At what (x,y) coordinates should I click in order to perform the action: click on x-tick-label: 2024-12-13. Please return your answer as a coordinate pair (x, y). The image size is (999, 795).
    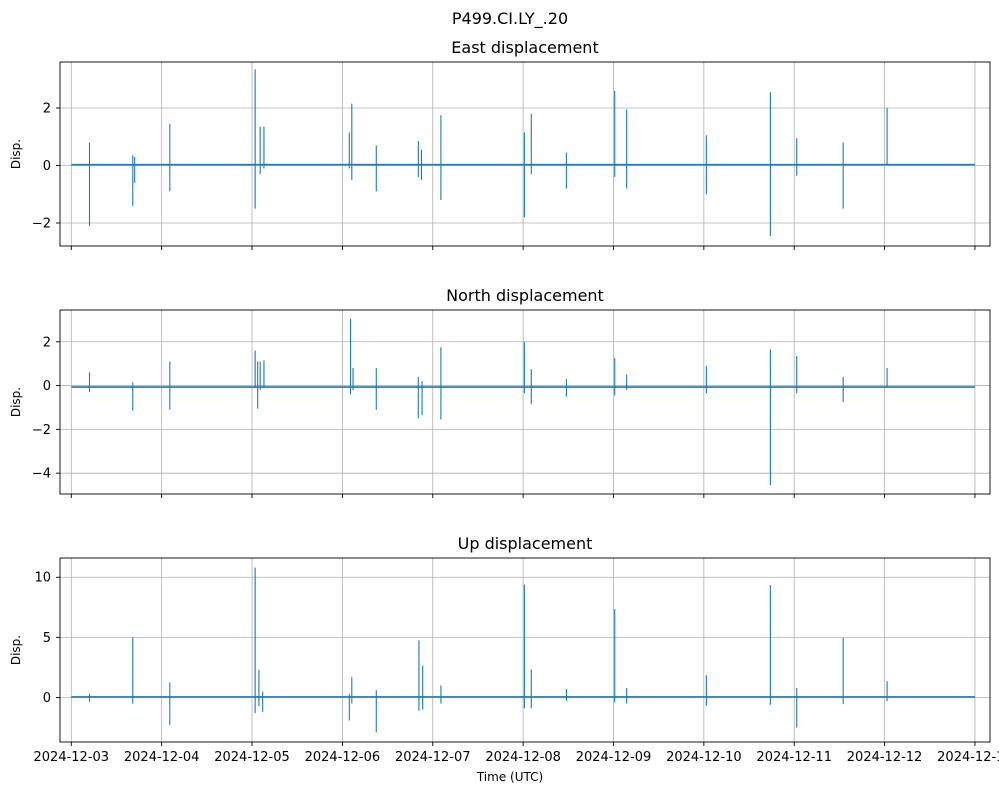
    Looking at the image, I should click on (968, 757).